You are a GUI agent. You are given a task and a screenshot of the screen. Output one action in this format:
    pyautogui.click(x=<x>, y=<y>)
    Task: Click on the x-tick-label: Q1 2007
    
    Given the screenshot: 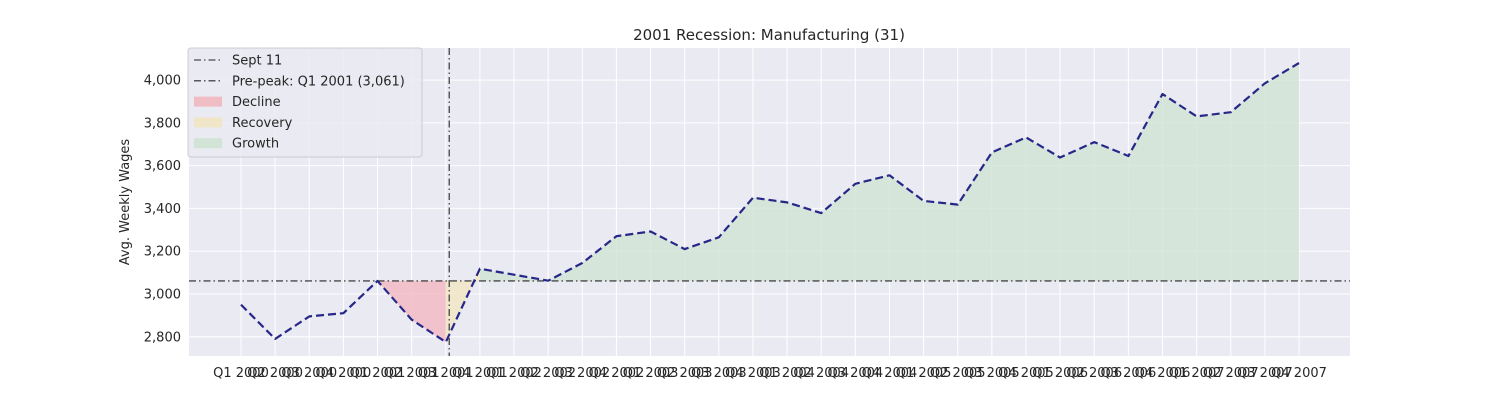 What is the action you would take?
    pyautogui.click(x=1197, y=373)
    